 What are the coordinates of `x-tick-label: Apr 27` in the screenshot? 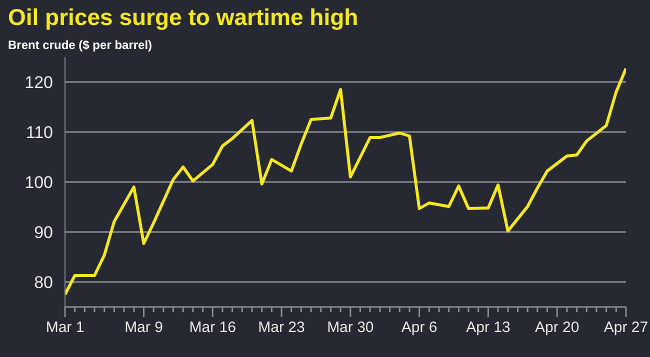 It's located at (626, 327).